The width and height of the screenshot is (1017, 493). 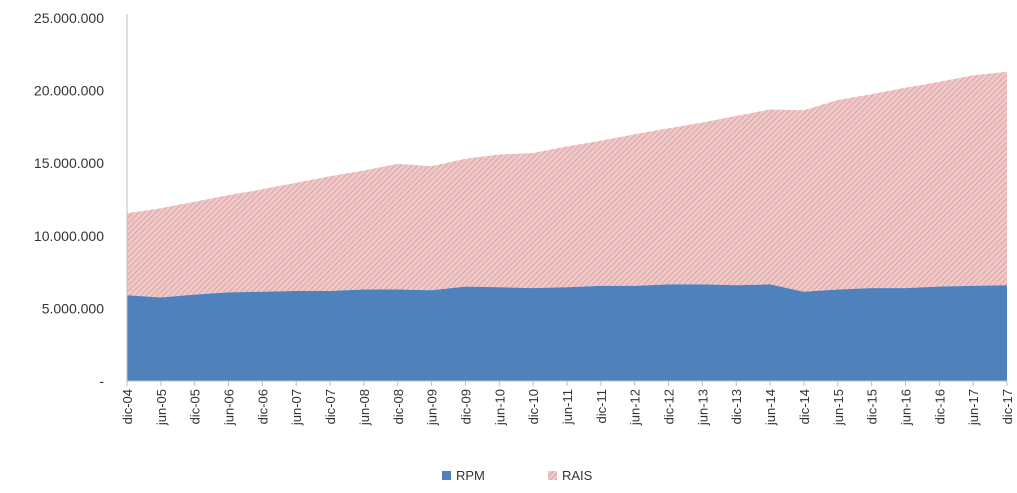 I want to click on legend-label-rais: RAIS, so click(x=577, y=475).